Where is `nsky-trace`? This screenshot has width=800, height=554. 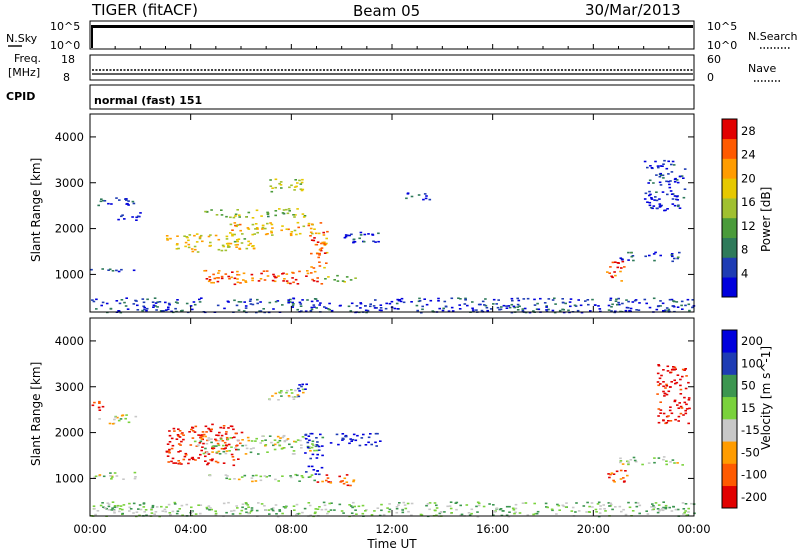
nsky-trace is located at coordinates (392, 26).